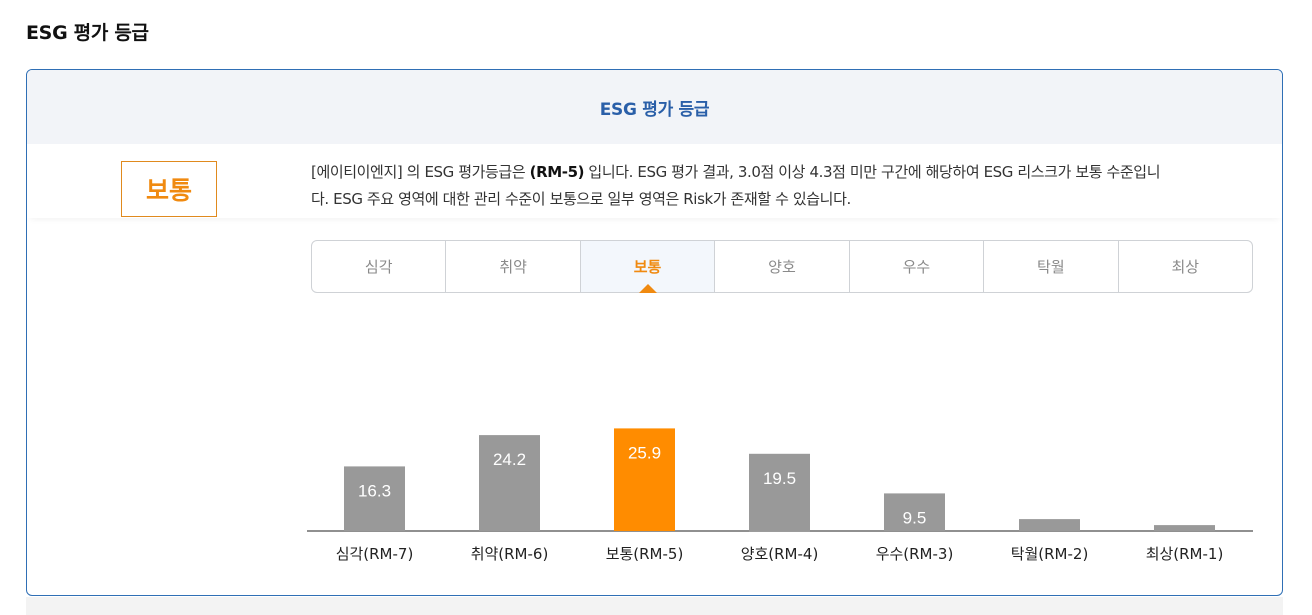 This screenshot has width=1312, height=615. Describe the element at coordinates (510, 554) in the screenshot. I see `x-tick-label-2: 취약(RM-6)` at that location.